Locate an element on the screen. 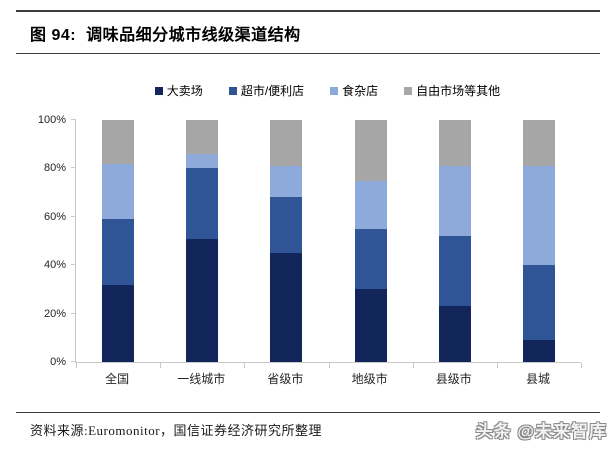 Image resolution: width=615 pixels, height=449 pixels. x-category-label: 地级市 is located at coordinates (369, 379).